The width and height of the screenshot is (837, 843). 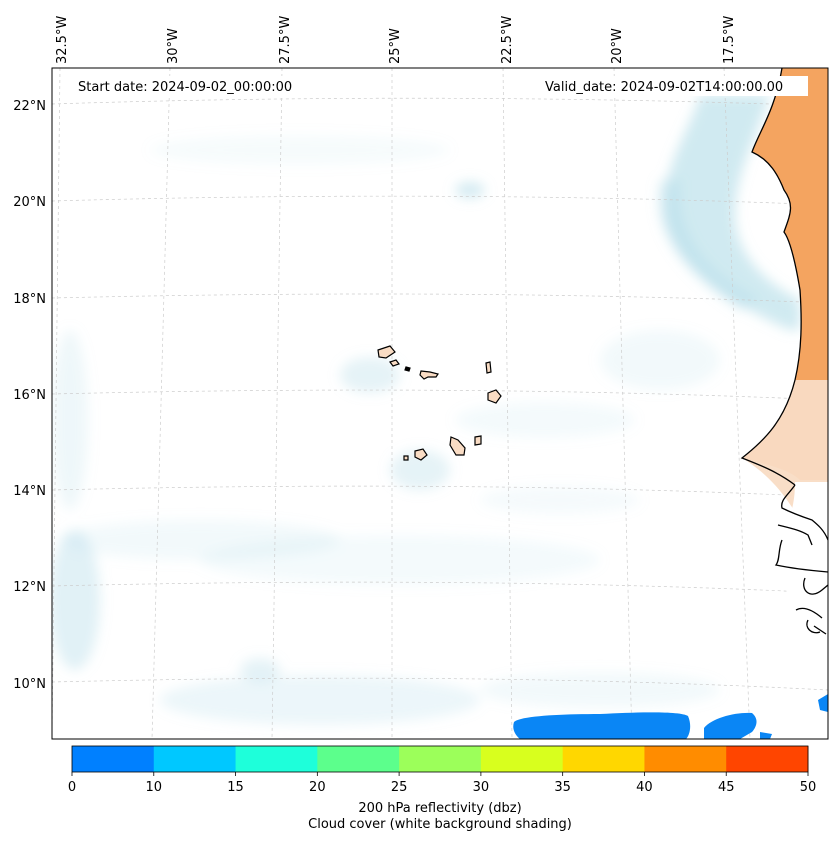 What do you see at coordinates (481, 787) in the screenshot?
I see `colorbar-tick-label: 30` at bounding box center [481, 787].